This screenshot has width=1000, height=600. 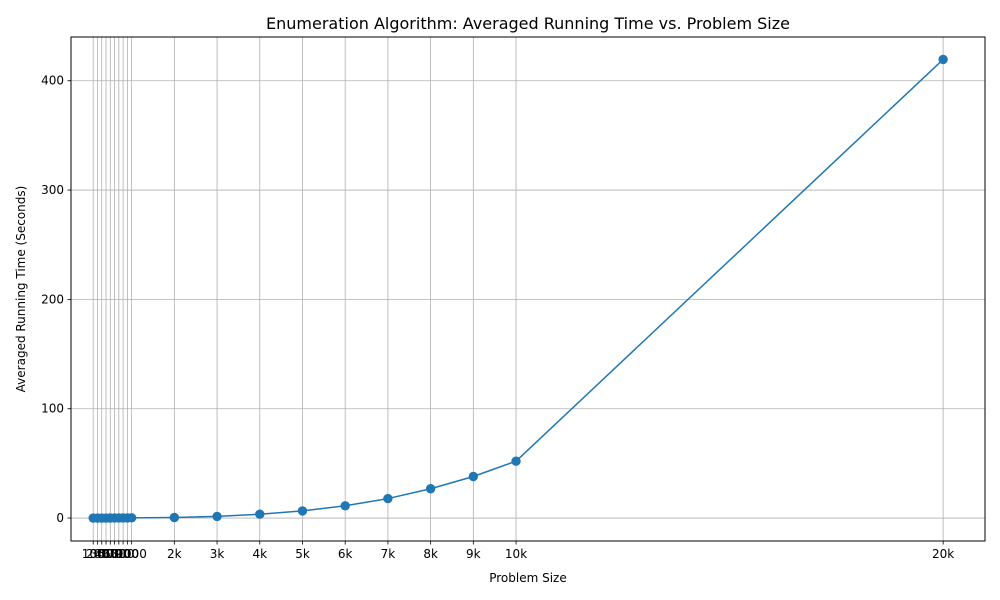 I want to click on x-tick-label: 7k, so click(x=388, y=554).